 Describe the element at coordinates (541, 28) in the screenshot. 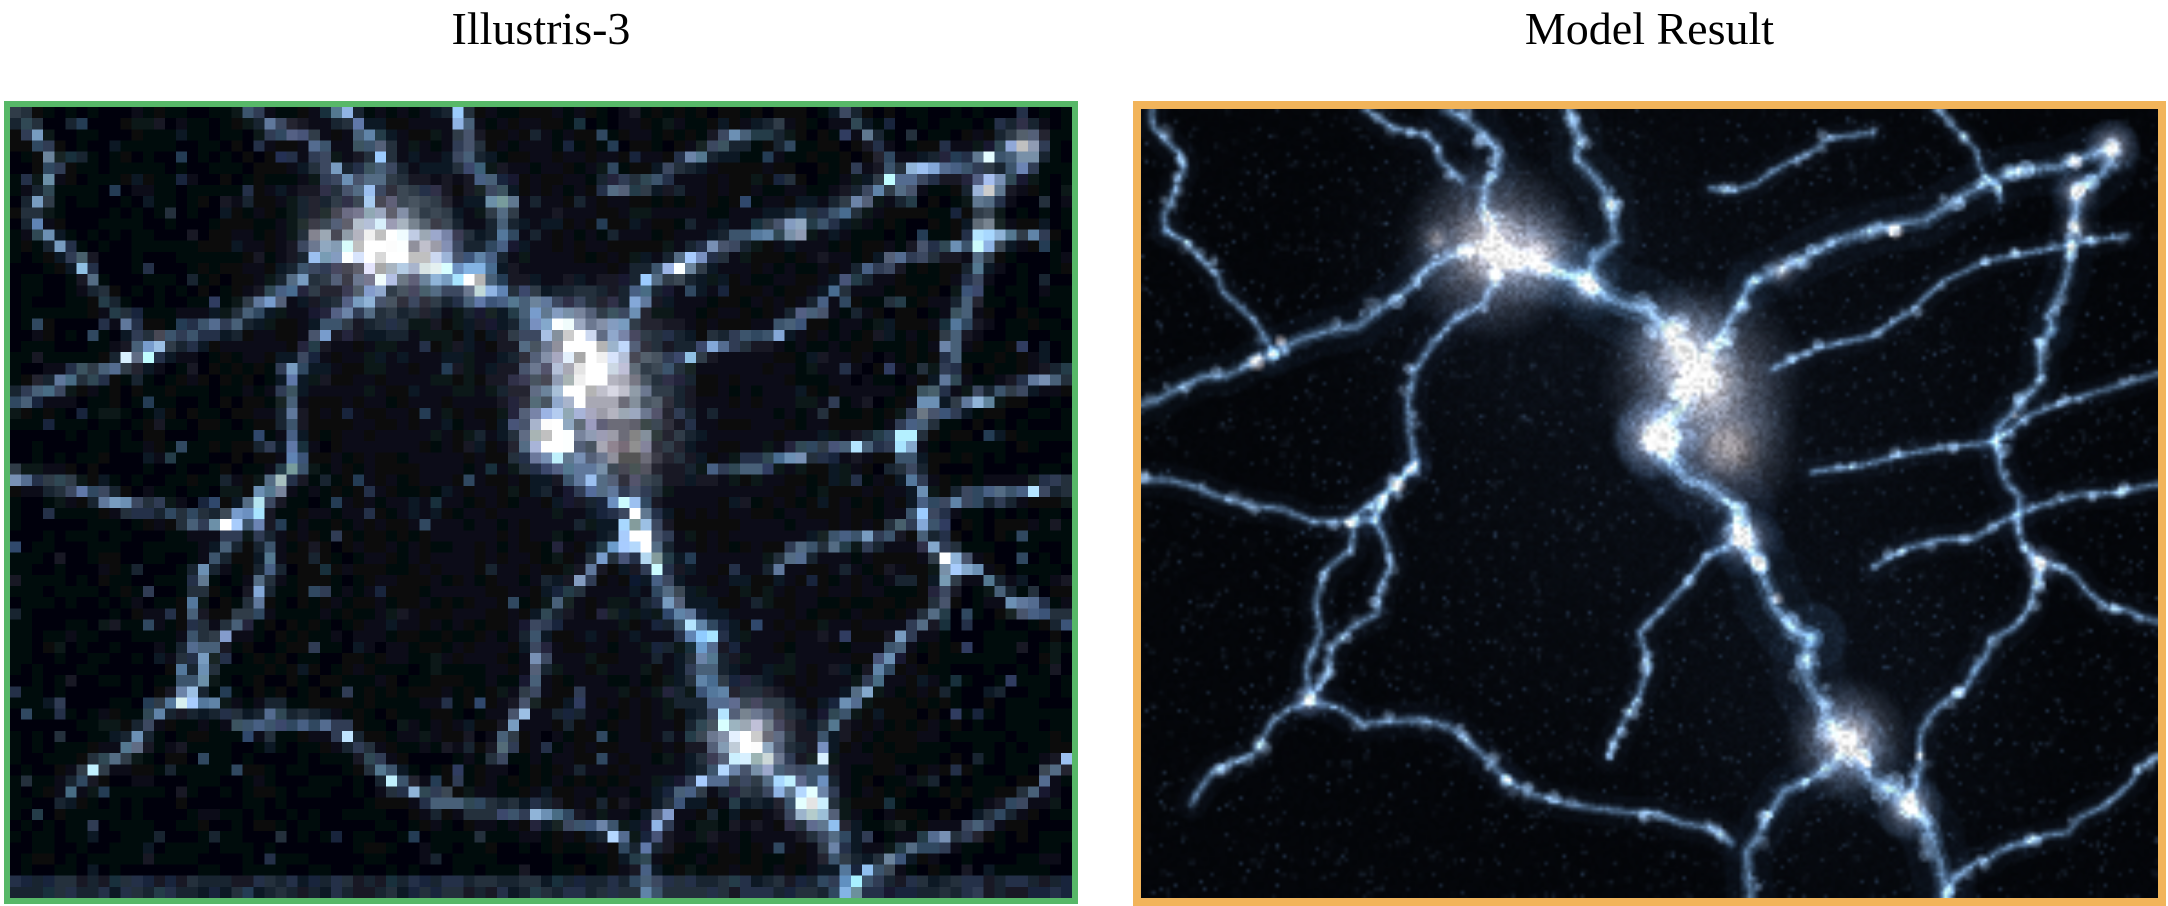

I see `left-panel-title: Illustris-3` at that location.